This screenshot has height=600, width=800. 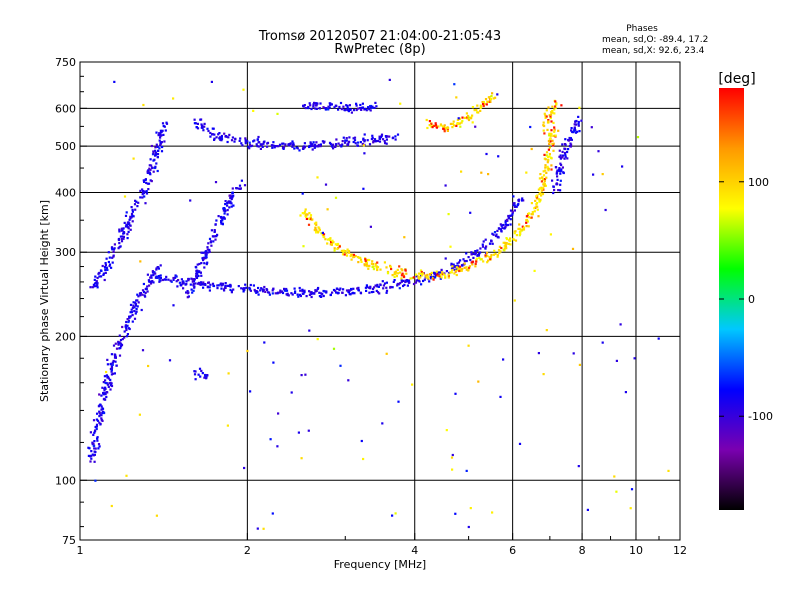 What do you see at coordinates (760, 416) in the screenshot?
I see `colorbar-tick-label: -100` at bounding box center [760, 416].